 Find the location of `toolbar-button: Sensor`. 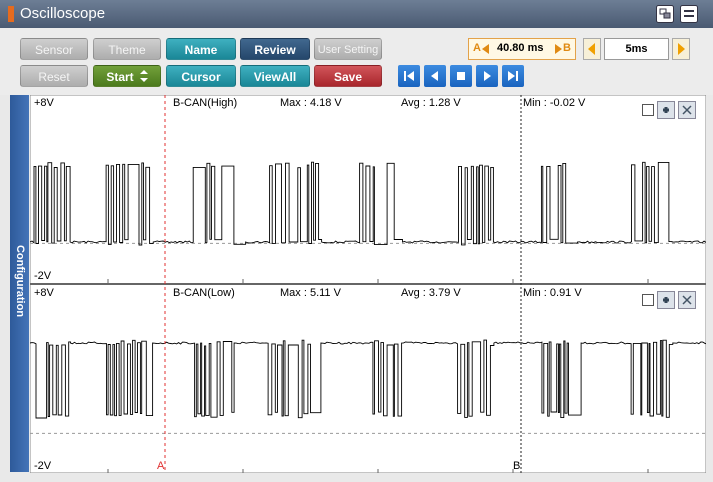

toolbar-button: Sensor is located at coordinates (54, 49).